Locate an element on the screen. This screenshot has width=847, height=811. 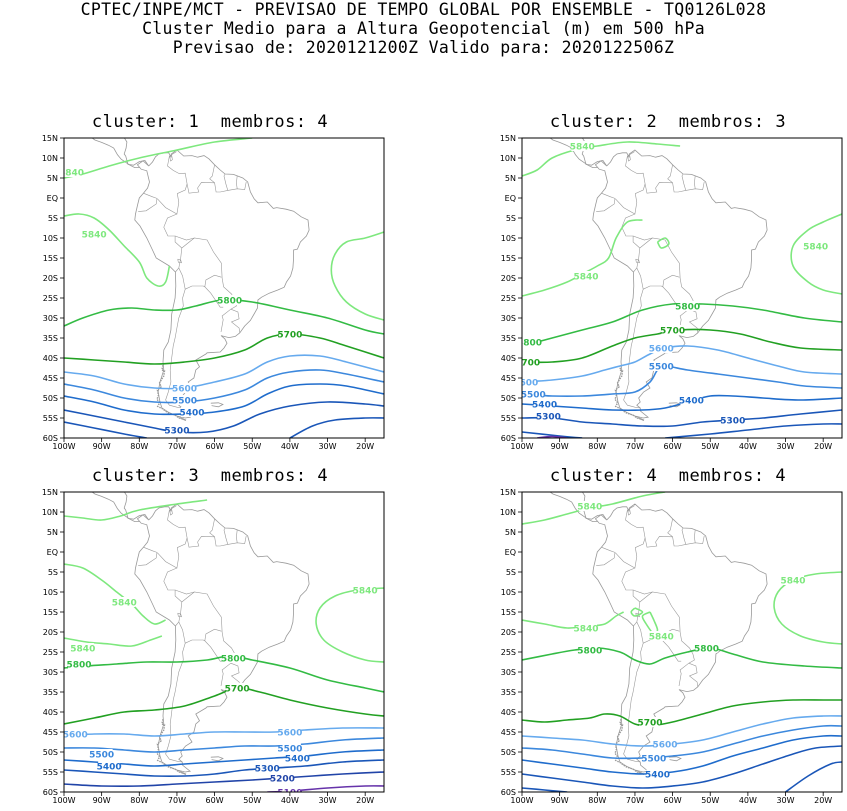
lat-tick-label: 45S is located at coordinates (508, 378).